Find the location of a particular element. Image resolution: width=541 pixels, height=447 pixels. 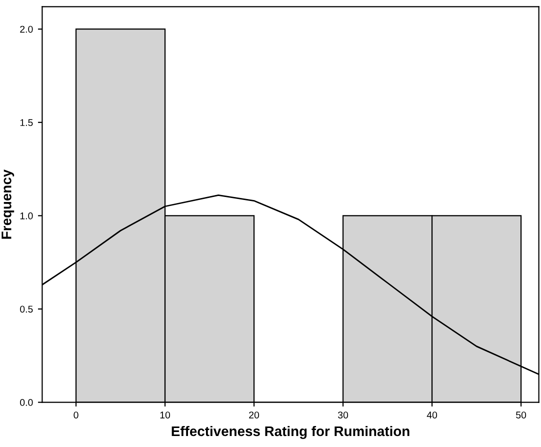

y-tick-label: 2.0 is located at coordinates (26, 29).